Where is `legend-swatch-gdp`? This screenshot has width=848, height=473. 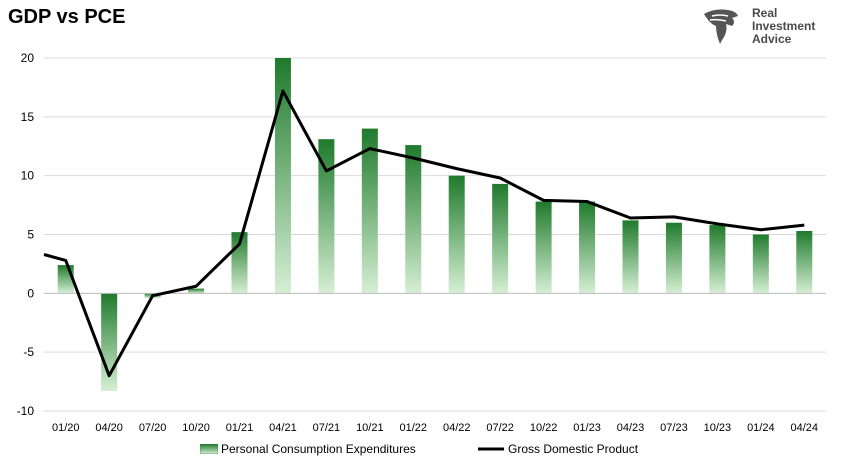
legend-swatch-gdp is located at coordinates (491, 449).